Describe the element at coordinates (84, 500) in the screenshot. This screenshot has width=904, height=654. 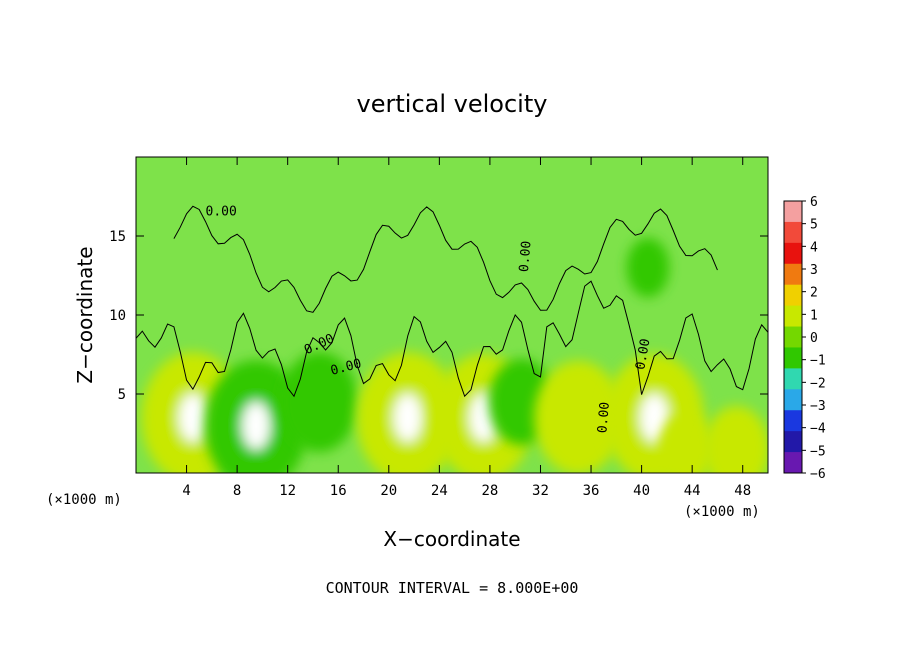
I see `x-axis-unit-left: (×1000 m)` at that location.